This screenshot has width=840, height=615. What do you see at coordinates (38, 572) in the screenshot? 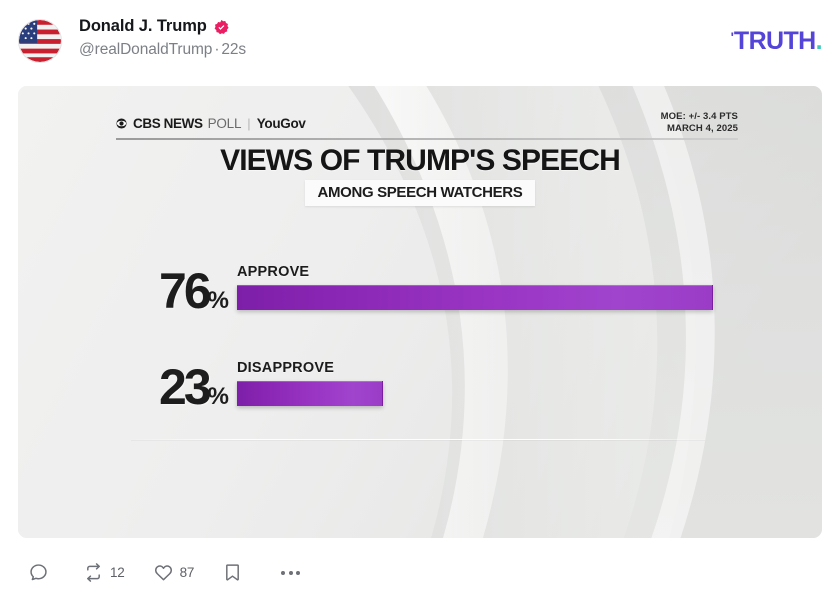
I see `comment-icon` at bounding box center [38, 572].